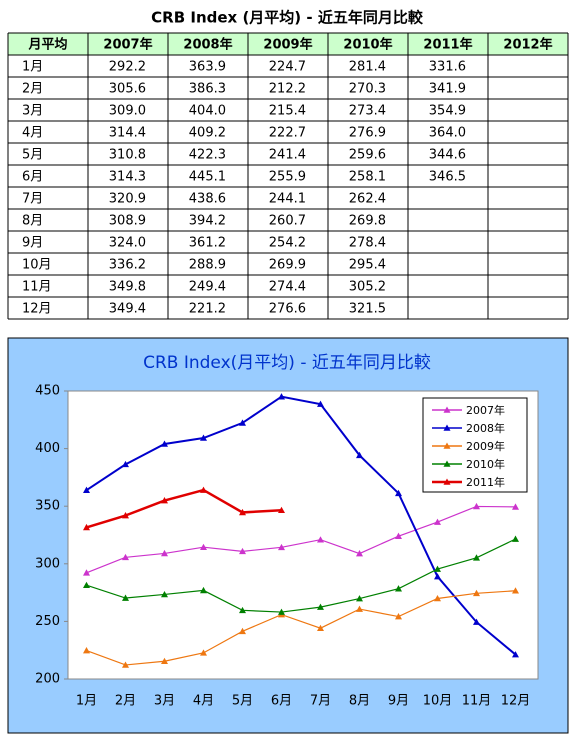 The width and height of the screenshot is (573, 737). What do you see at coordinates (287, 287) in the screenshot?
I see `table-value-cell: 274.4` at bounding box center [287, 287].